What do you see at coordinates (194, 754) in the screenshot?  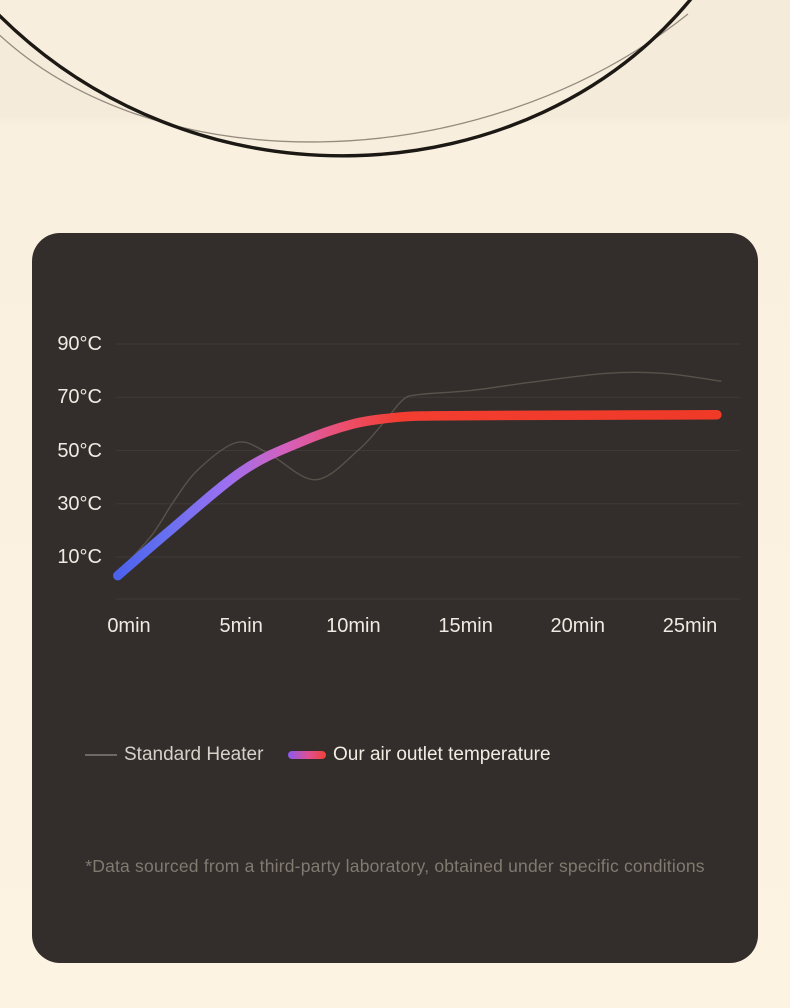 I see `legend-standard-heater-label: Standard Heater` at bounding box center [194, 754].